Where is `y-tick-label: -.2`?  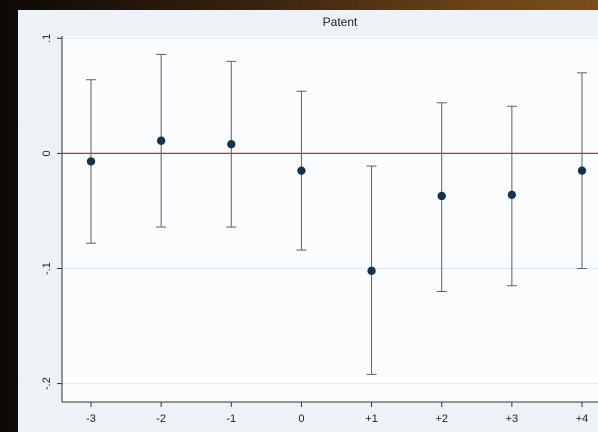
y-tick-label: -.2 is located at coordinates (47, 383).